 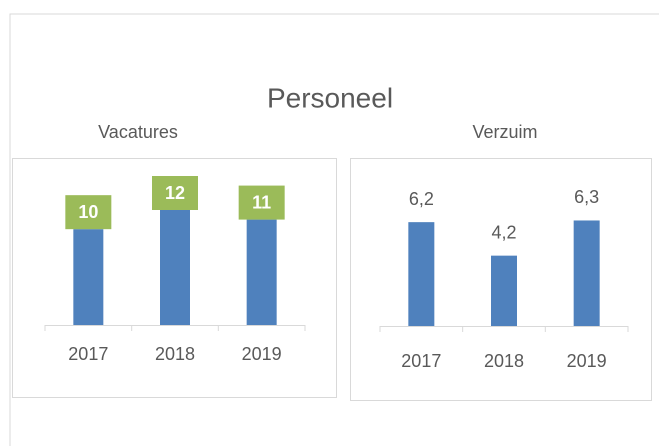 What do you see at coordinates (503, 232) in the screenshot?
I see `data-label: 4,2` at bounding box center [503, 232].